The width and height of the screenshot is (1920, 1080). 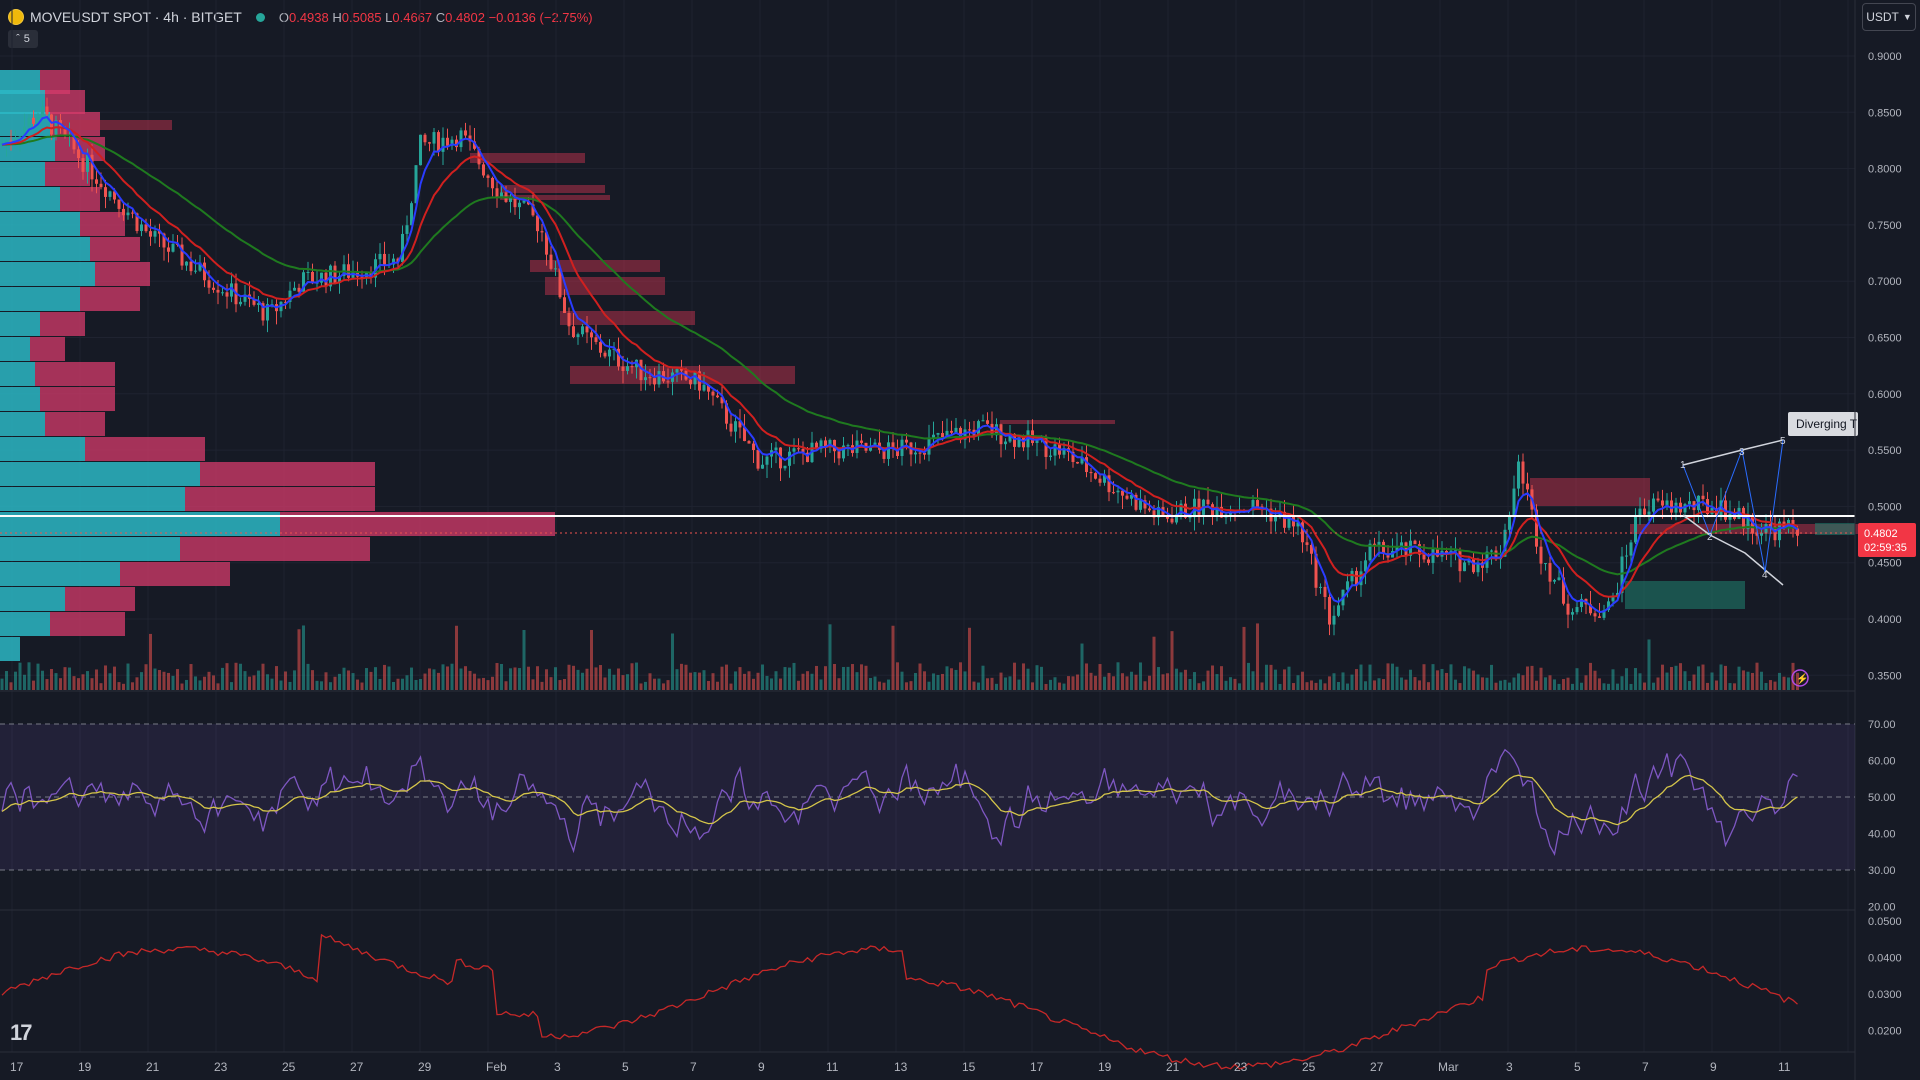 I want to click on diverging-triangle-pattern: 1 2 3 4 5 Diverging T, so click(x=1769, y=499).